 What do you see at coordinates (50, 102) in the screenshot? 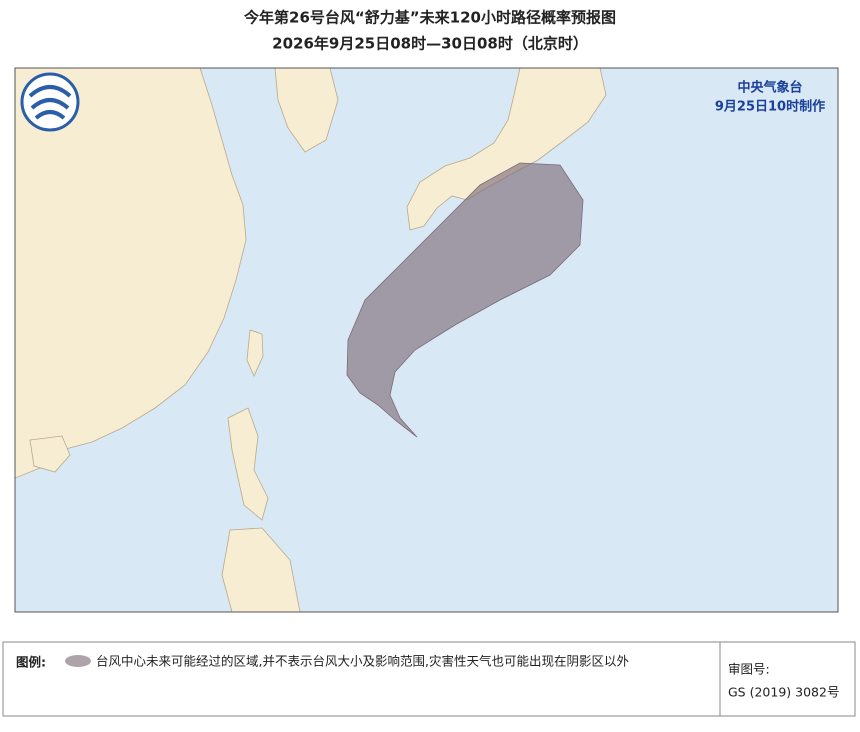
I see `logo` at bounding box center [50, 102].